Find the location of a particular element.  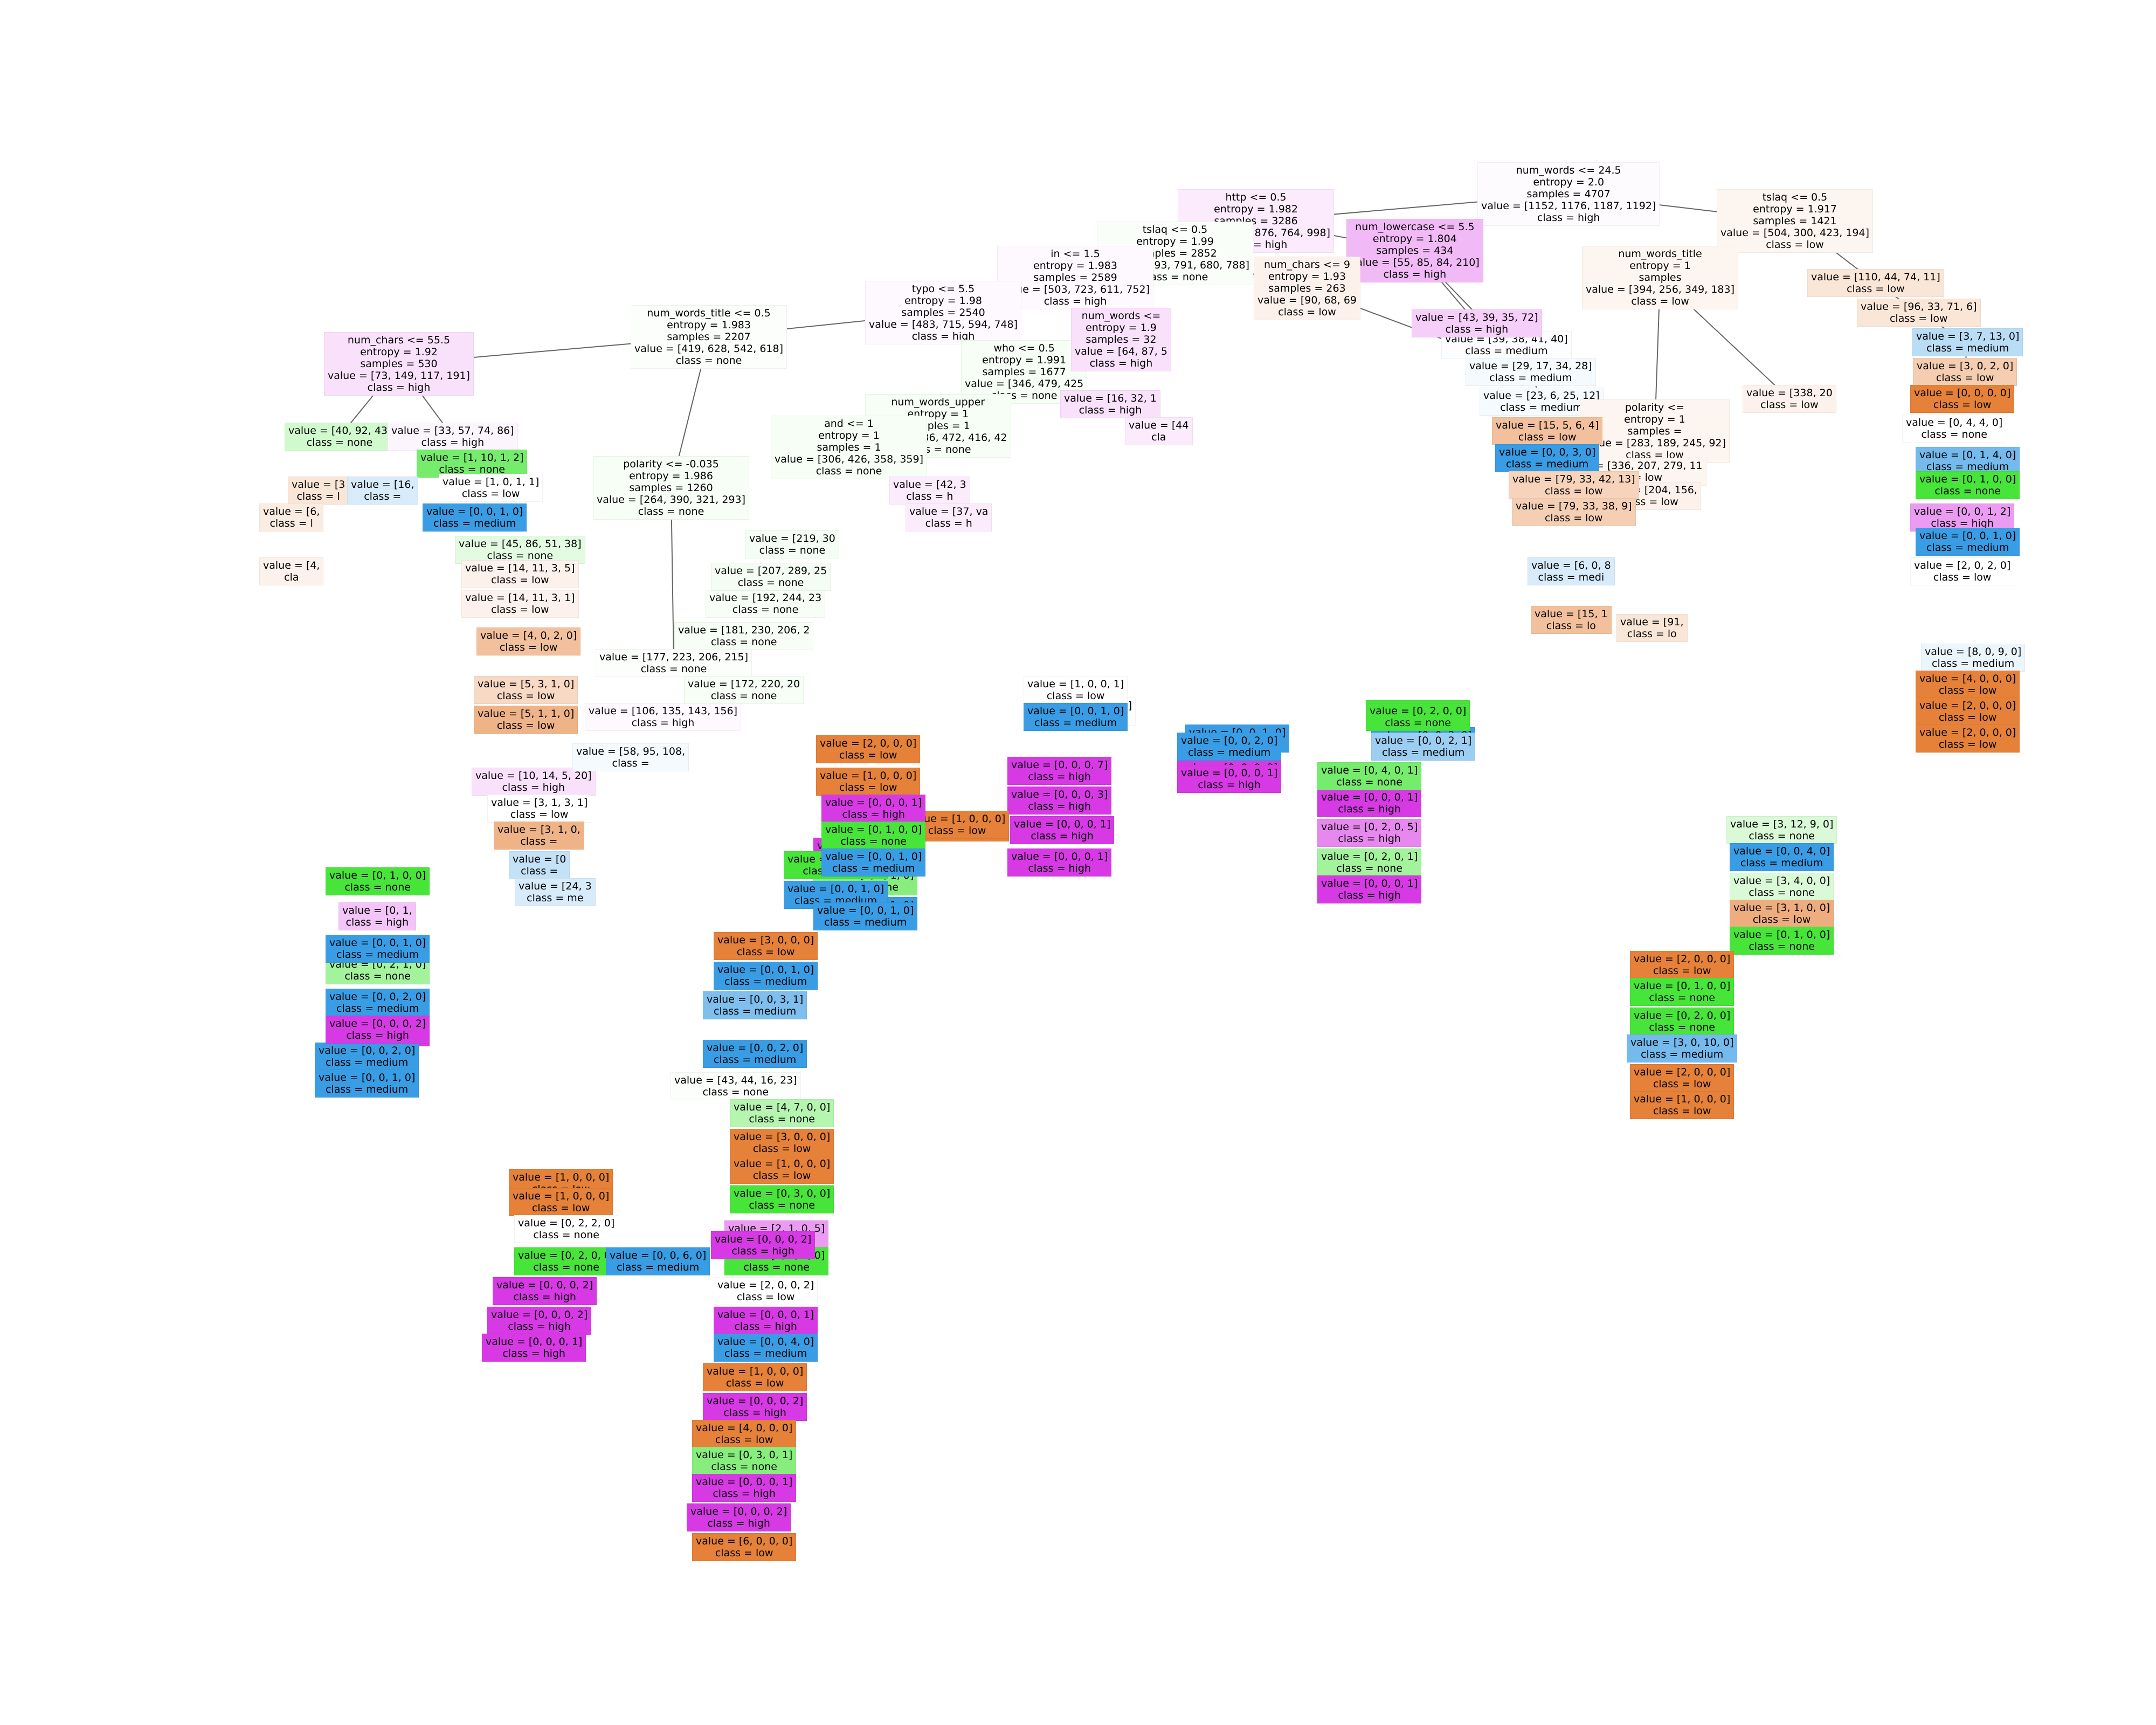

node-text-line: value = [0, 0, 0, 1] is located at coordinates (765, 1315).